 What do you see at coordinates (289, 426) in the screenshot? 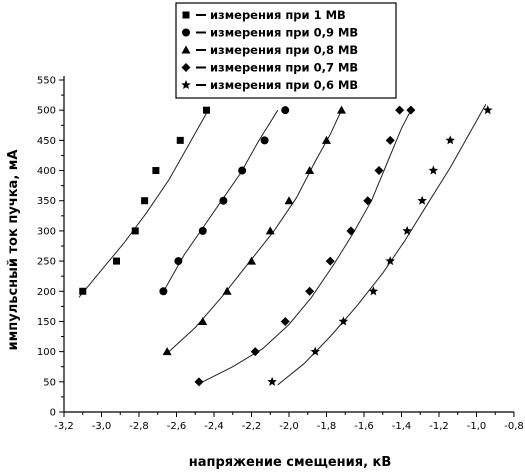
I see `x-tick-label: -2,0` at bounding box center [289, 426].